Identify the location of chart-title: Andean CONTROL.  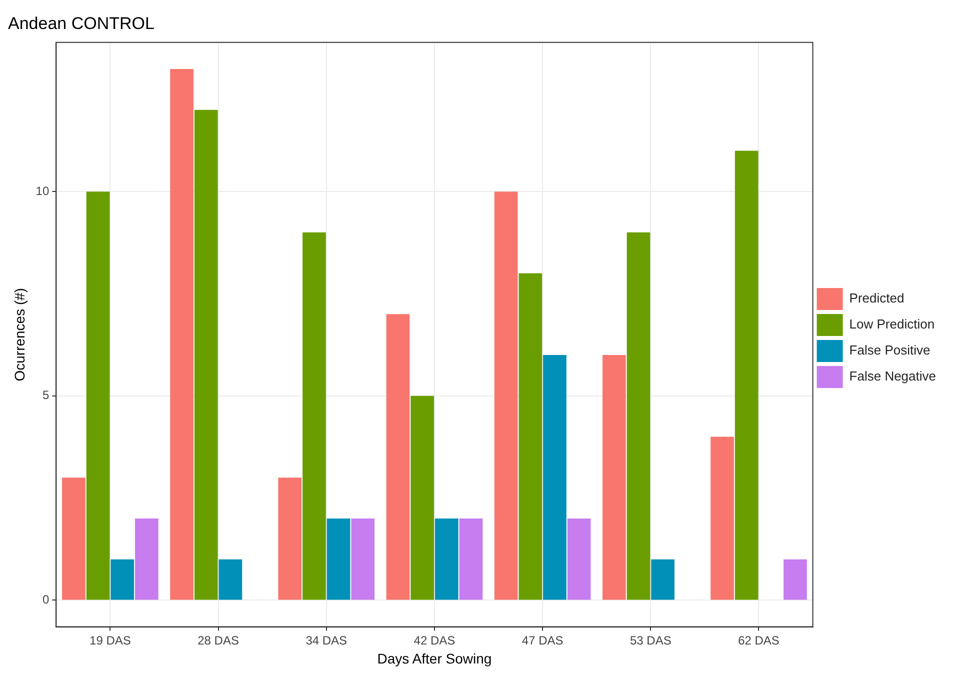
(81, 23).